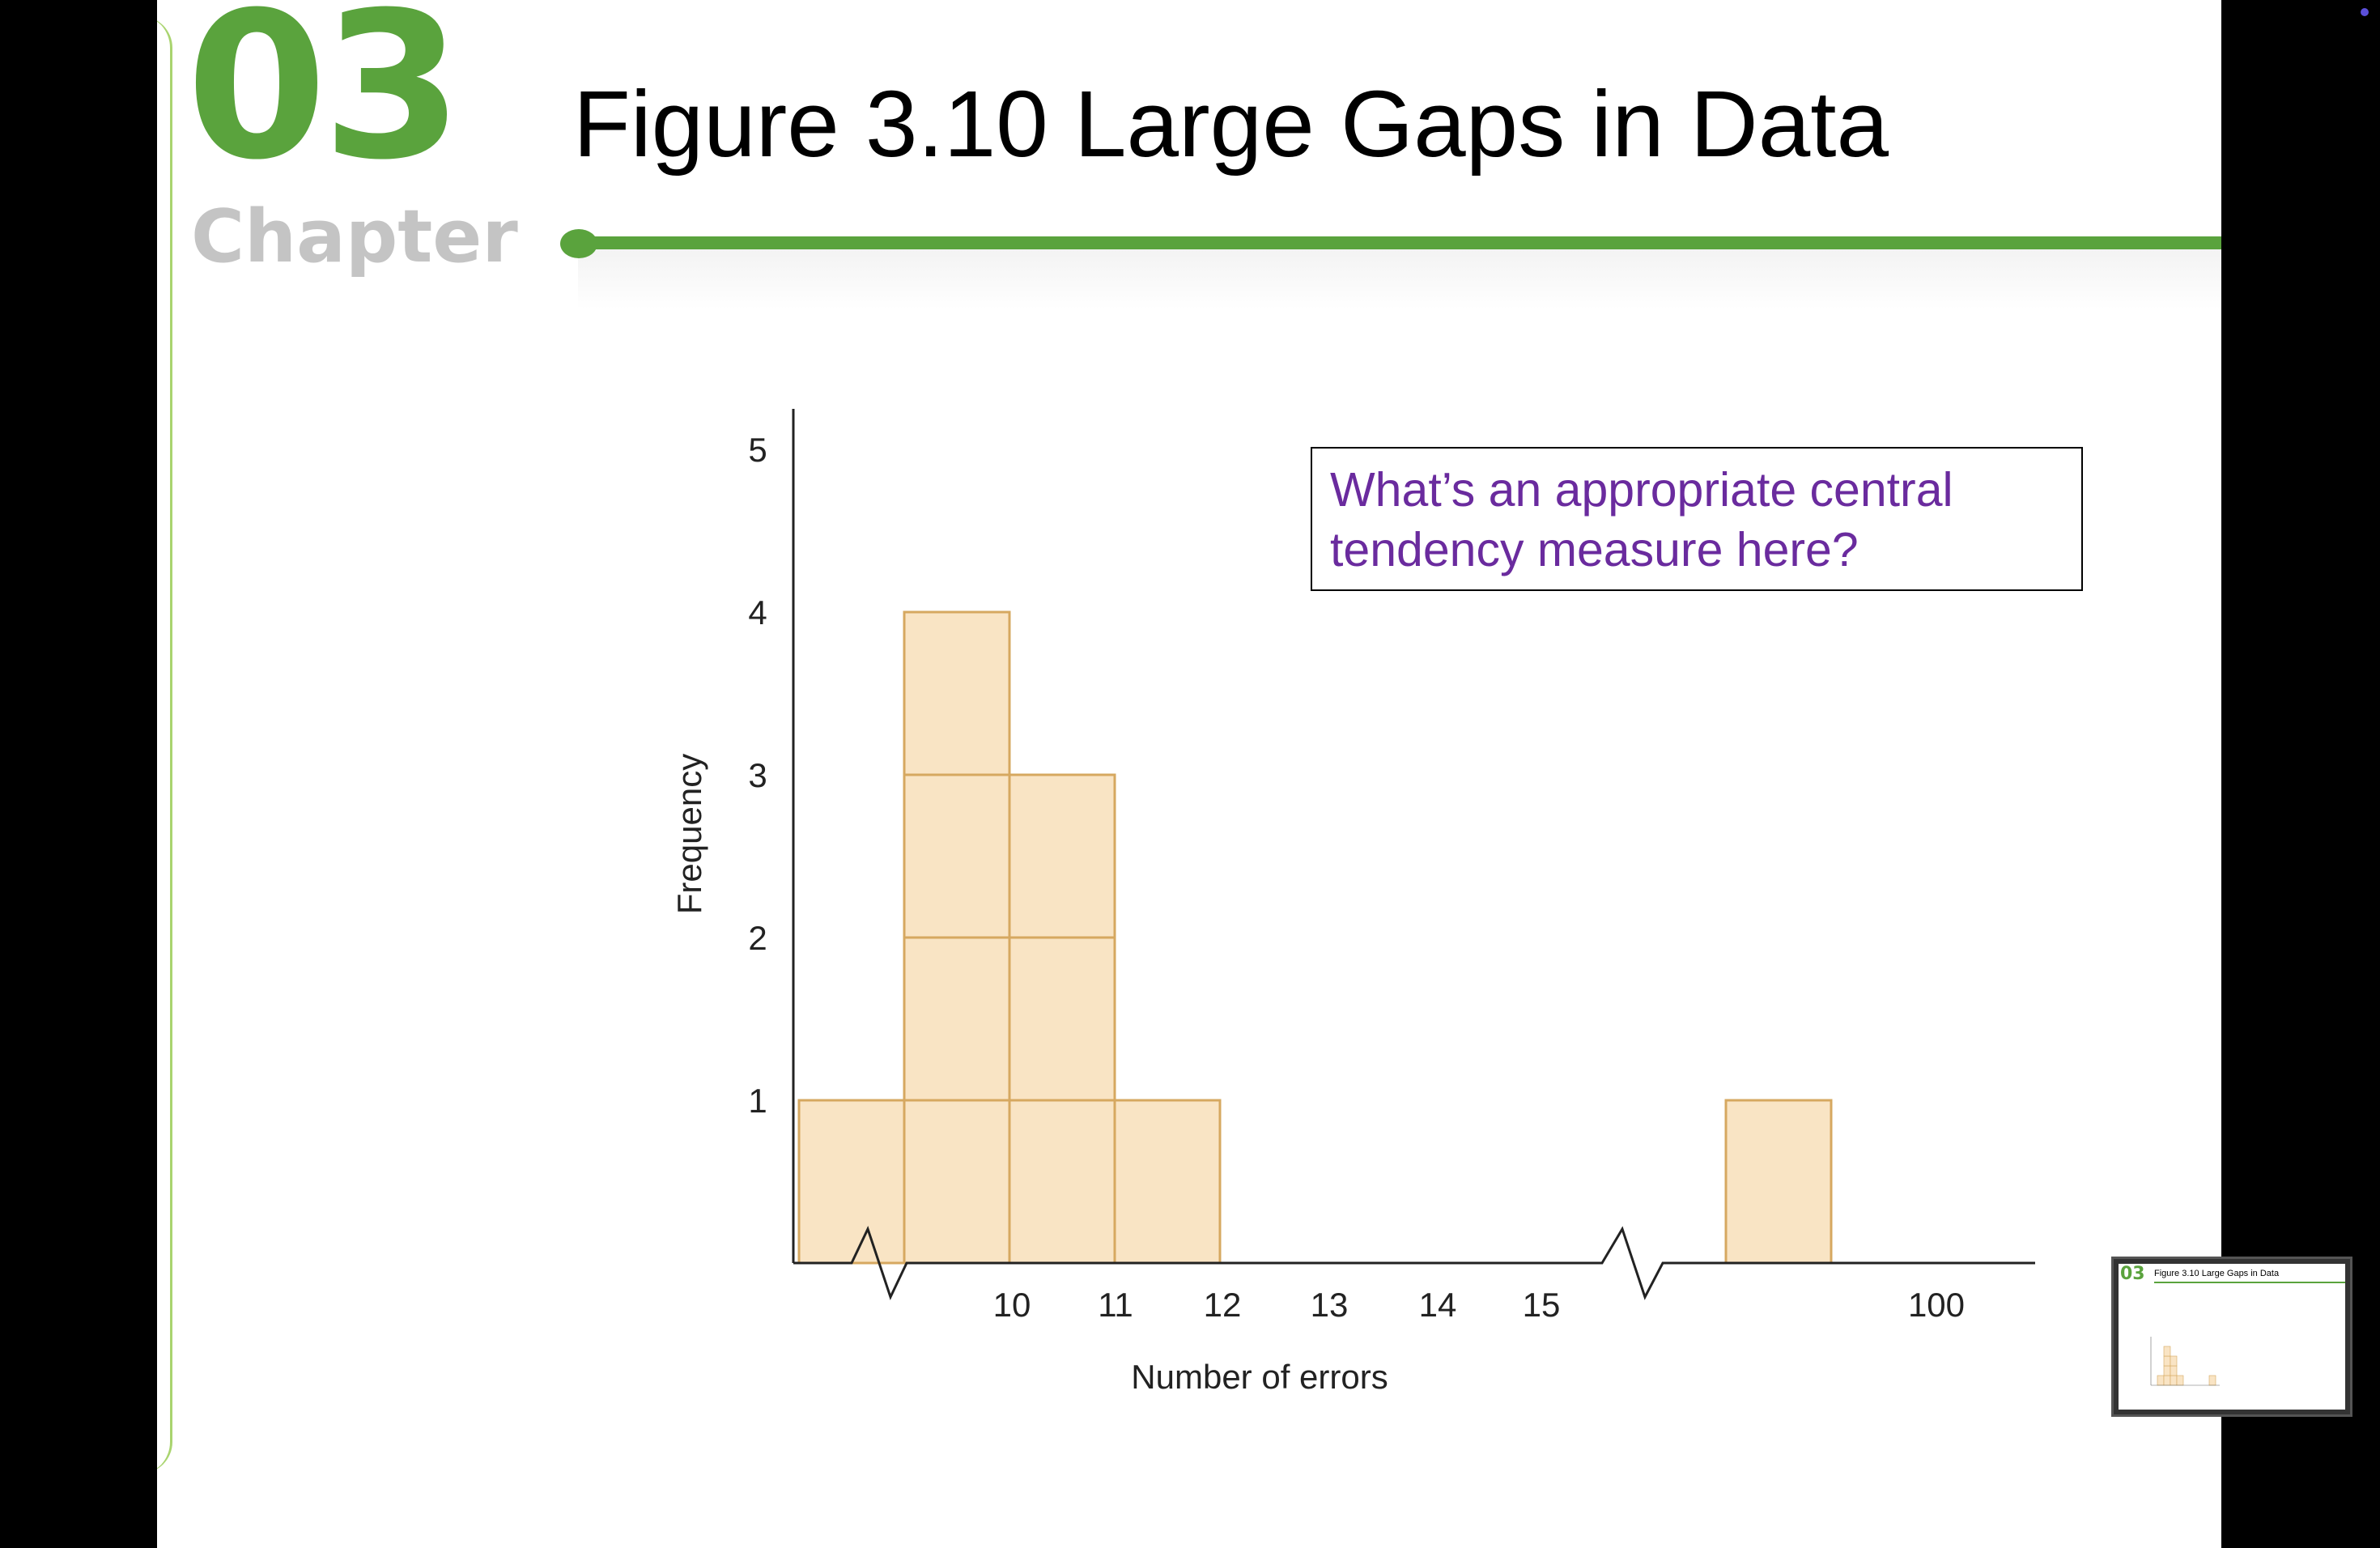 Image resolution: width=2380 pixels, height=1548 pixels. Describe the element at coordinates (757, 1101) in the screenshot. I see `y-tick-label-1: 1` at that location.